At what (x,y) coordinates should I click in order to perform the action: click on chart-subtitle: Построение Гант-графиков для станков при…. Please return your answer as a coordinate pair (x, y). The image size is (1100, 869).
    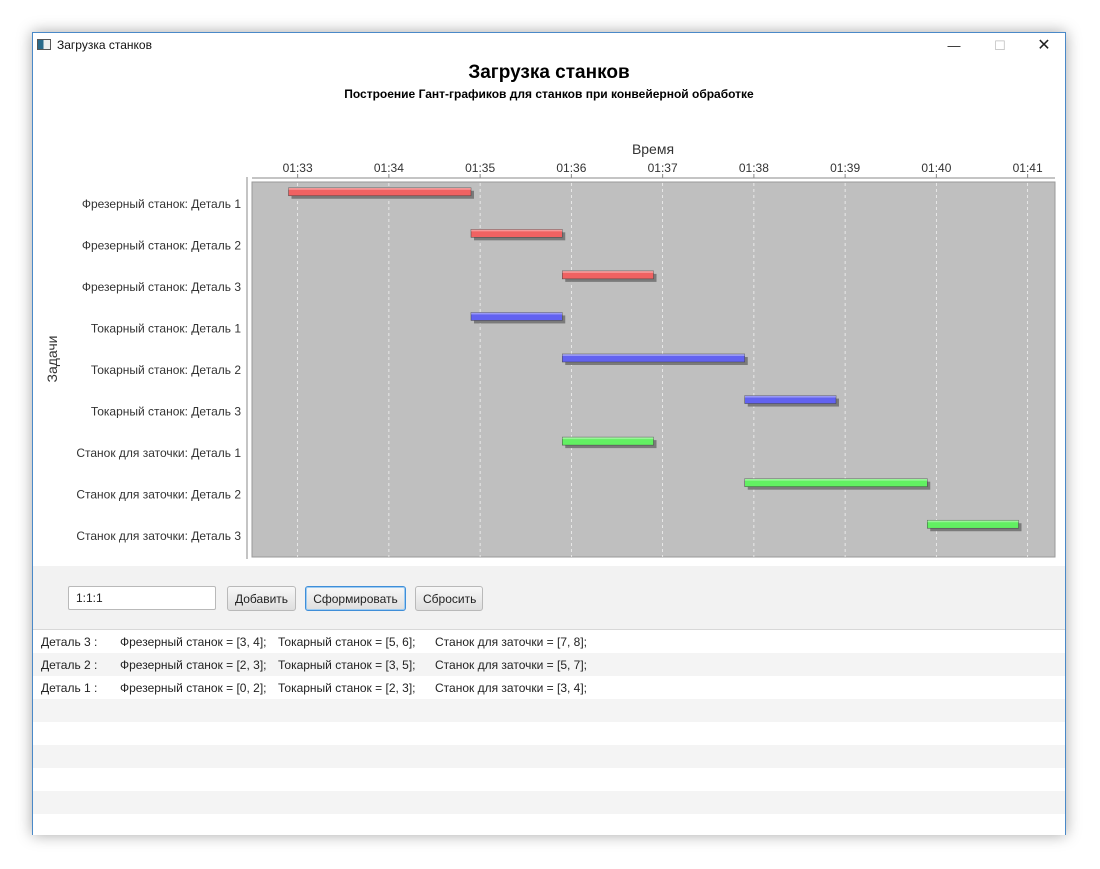
    Looking at the image, I should click on (549, 94).